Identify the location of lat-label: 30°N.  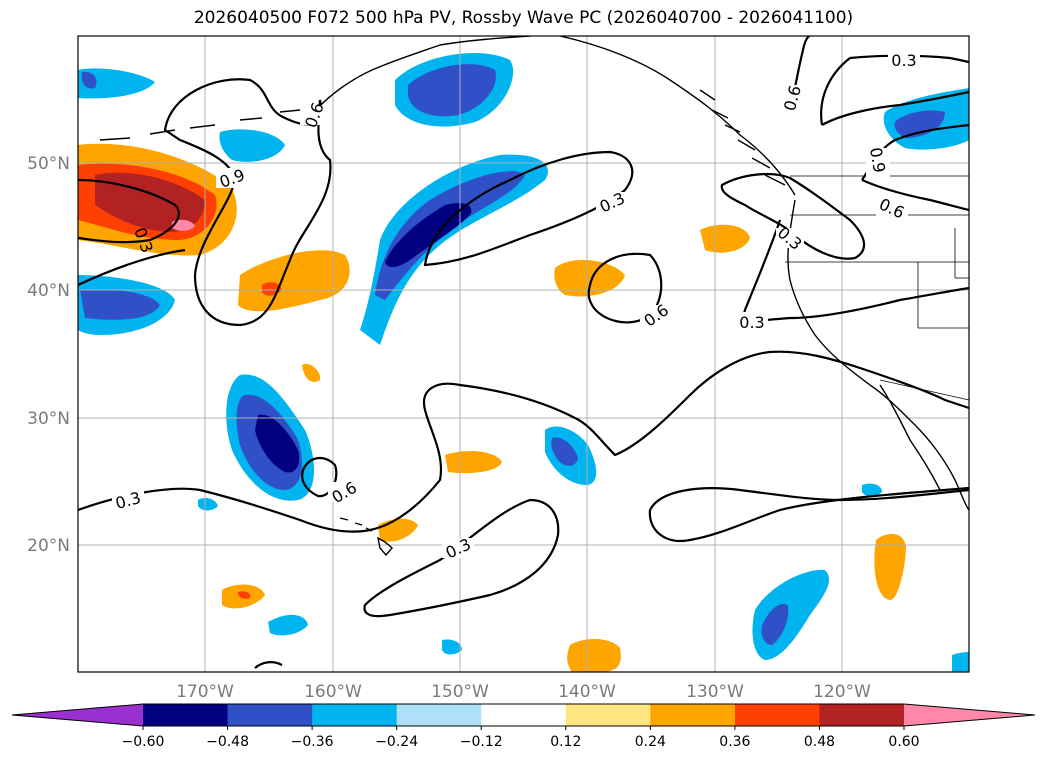
(48, 419).